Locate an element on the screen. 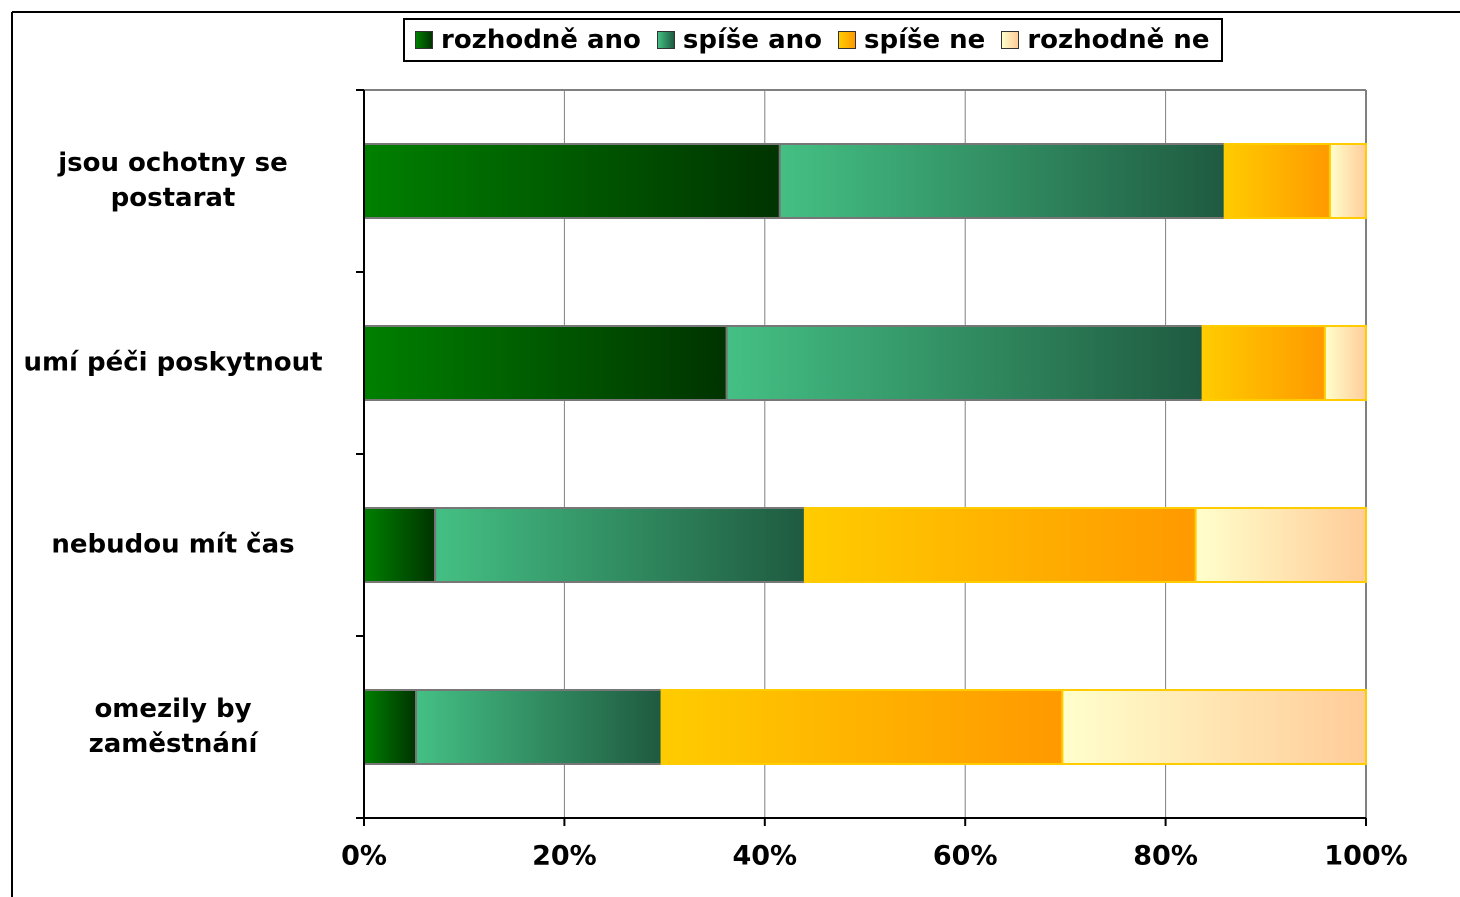 The height and width of the screenshot is (897, 1460). y-tick-label: umí péči poskytnout is located at coordinates (173, 362).